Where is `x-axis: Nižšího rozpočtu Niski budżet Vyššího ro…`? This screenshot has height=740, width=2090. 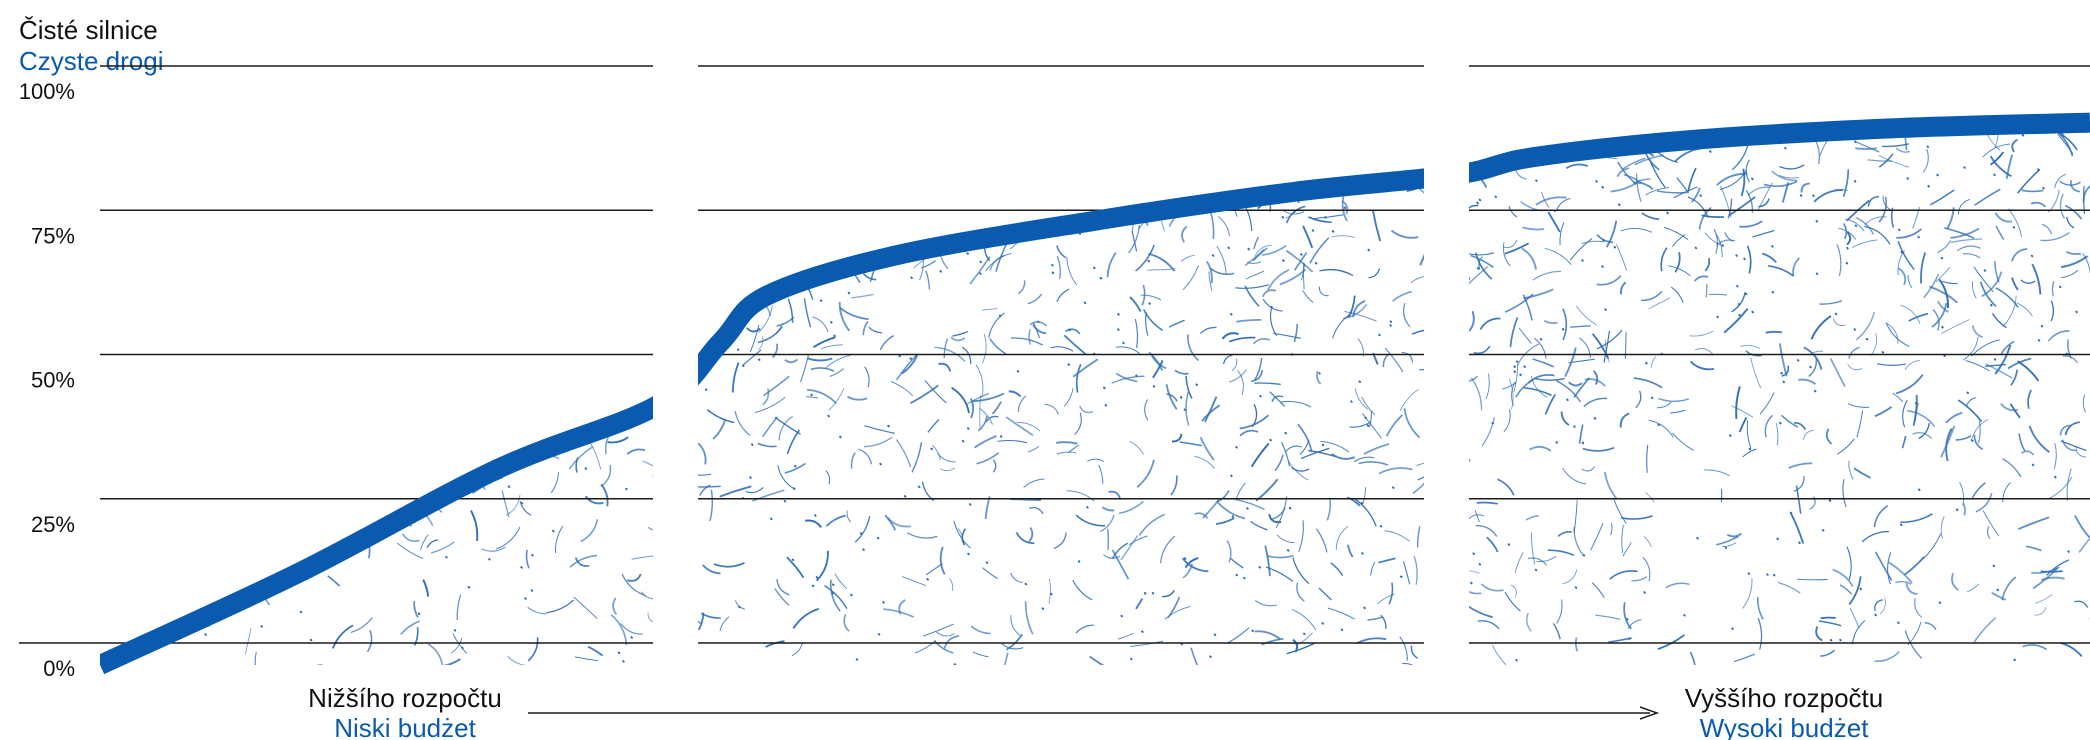
x-axis: Nižšího rozpočtu Niski budżet Vyššího ro… is located at coordinates (1095, 711).